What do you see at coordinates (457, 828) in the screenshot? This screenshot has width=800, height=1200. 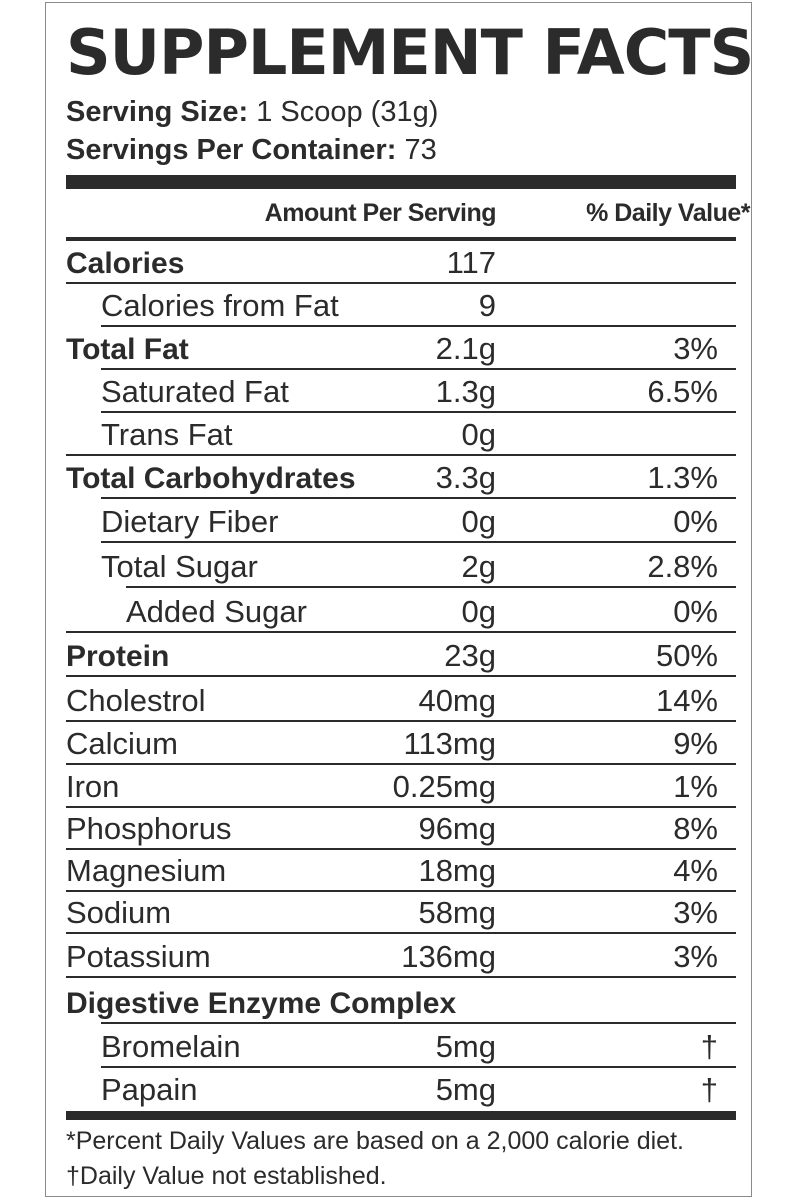 I see `nutrient-amount: 96mg` at bounding box center [457, 828].